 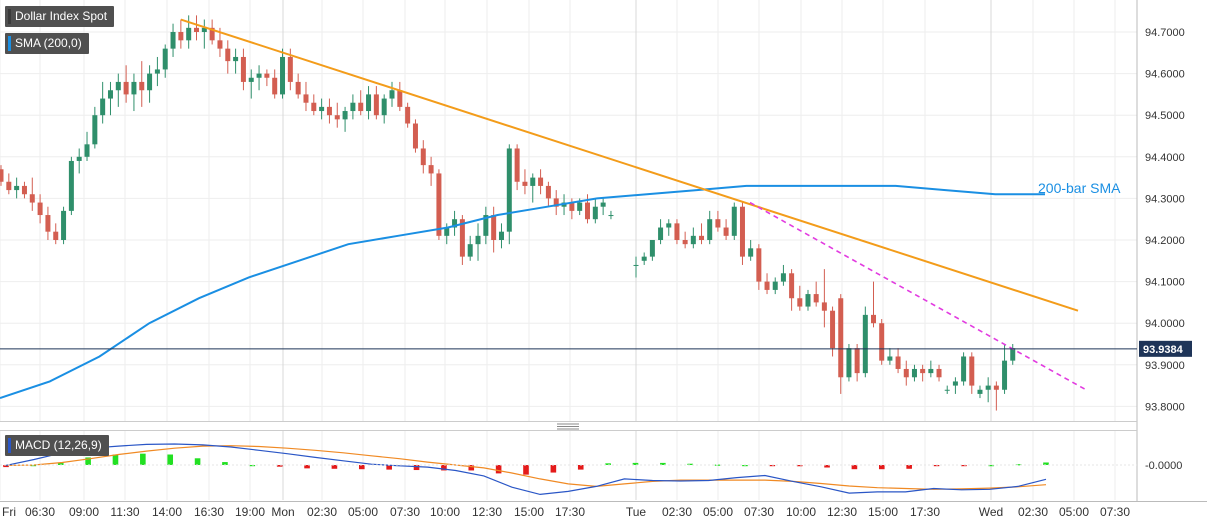 What do you see at coordinates (9, 16) in the screenshot?
I see `instrument-swatch` at bounding box center [9, 16].